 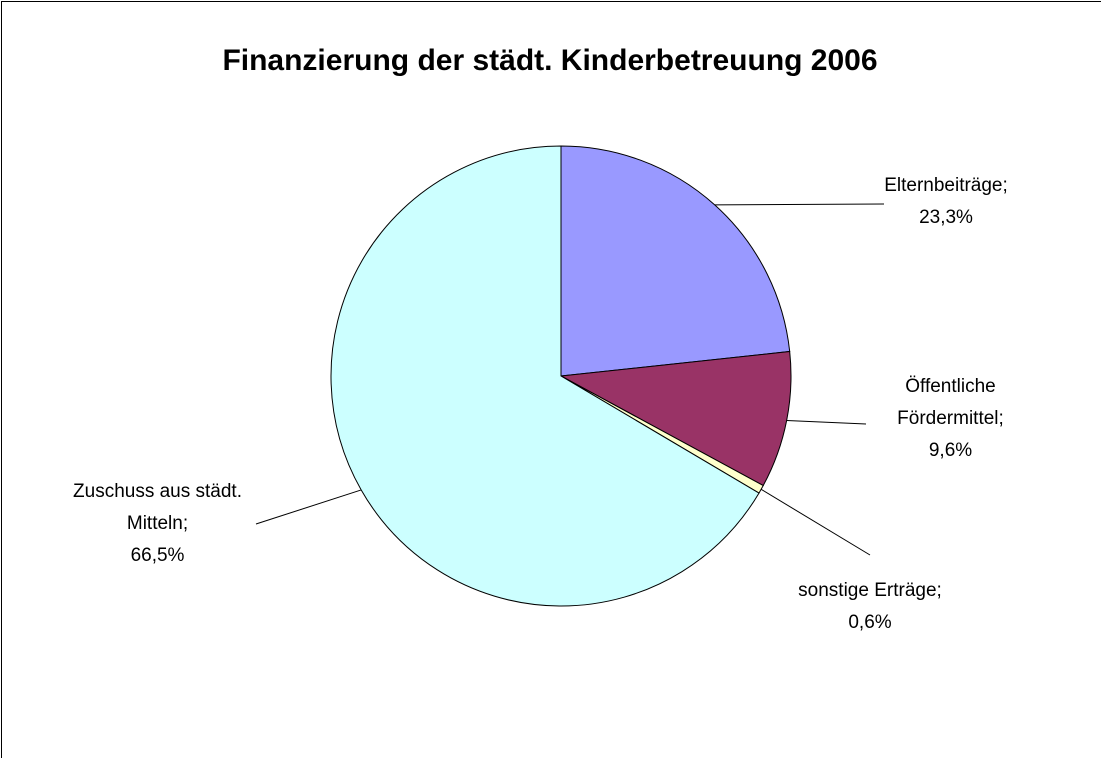 What do you see at coordinates (870, 622) in the screenshot?
I see `value-label: 0,6%` at bounding box center [870, 622].